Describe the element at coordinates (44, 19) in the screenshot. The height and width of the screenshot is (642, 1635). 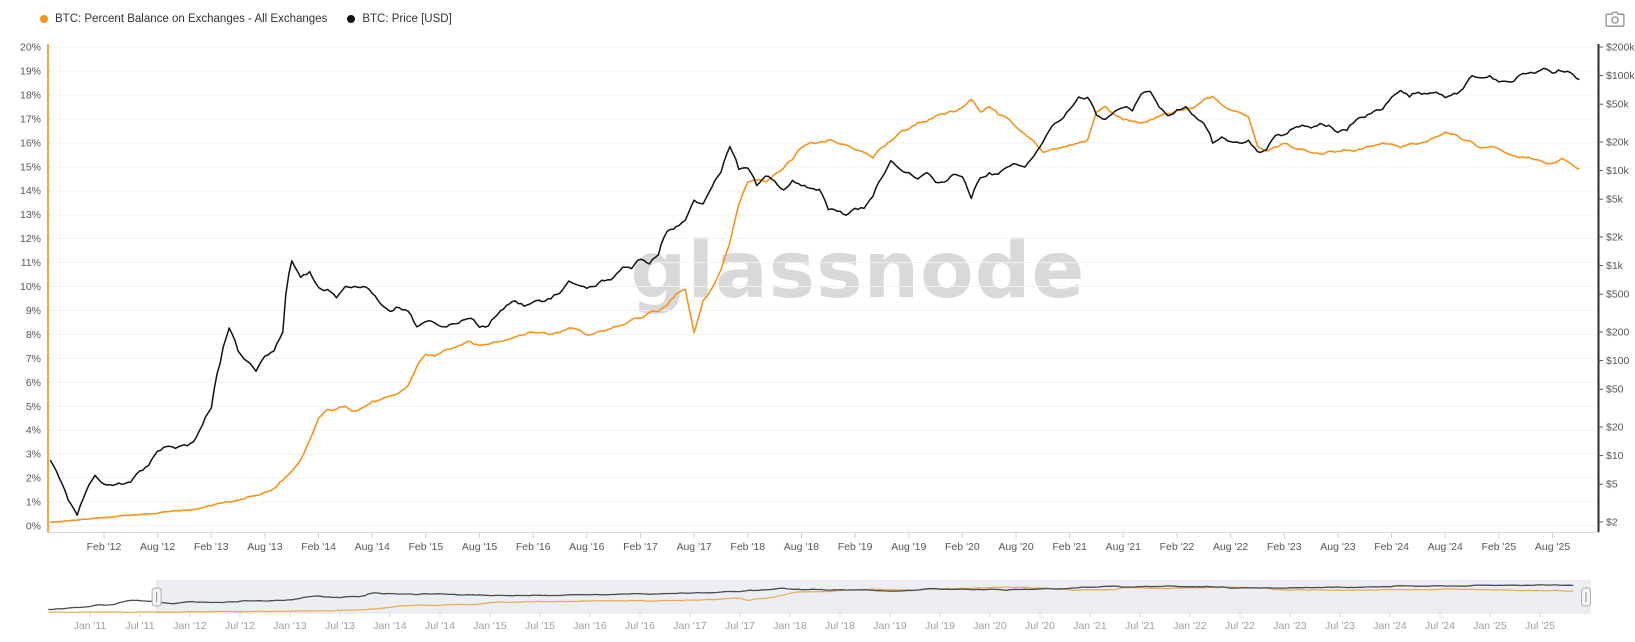
I see `balance-series-dot-icon` at that location.